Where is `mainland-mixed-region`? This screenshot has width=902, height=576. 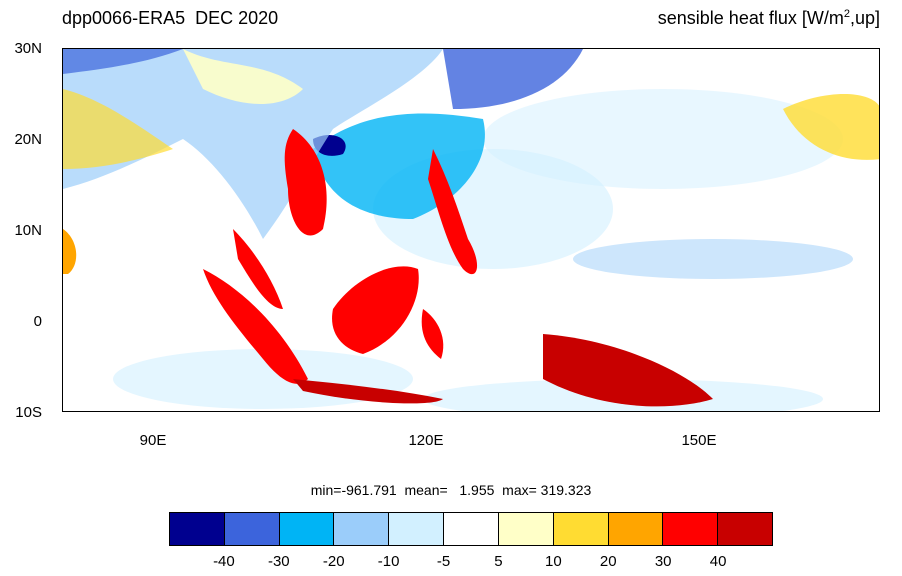 mainland-mixed-region is located at coordinates (253, 144).